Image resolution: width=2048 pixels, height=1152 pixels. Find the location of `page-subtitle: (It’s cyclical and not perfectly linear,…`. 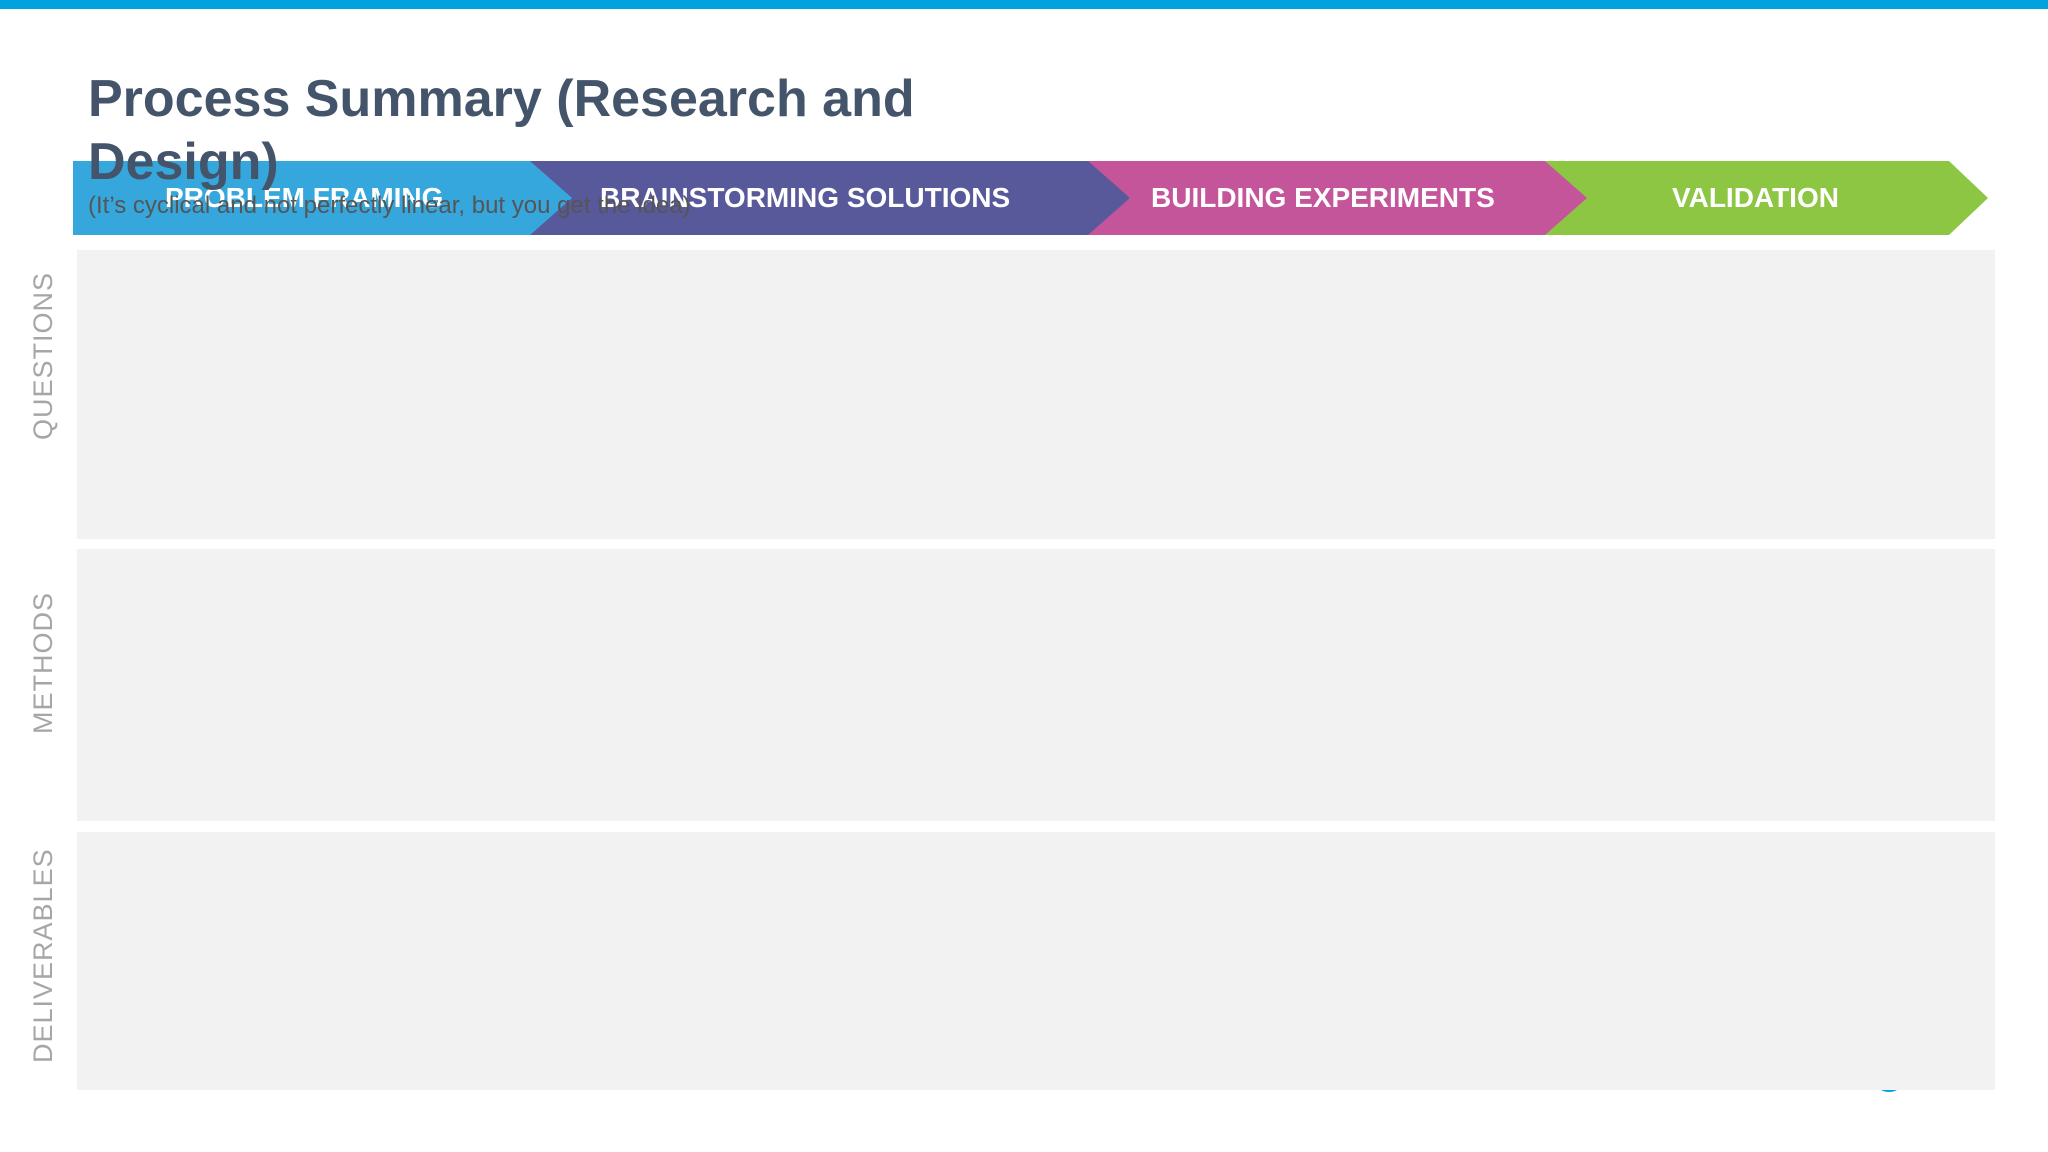

page-subtitle: (It’s cyclical and not perfectly linear,… is located at coordinates (389, 205).